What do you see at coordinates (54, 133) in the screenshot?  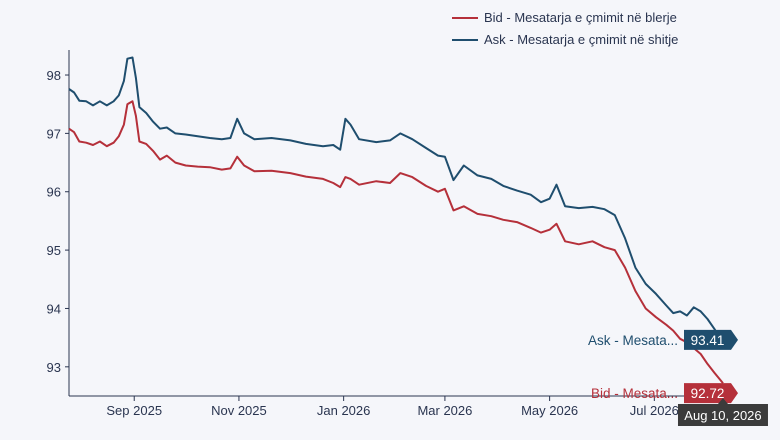 I see `y-tick-label: 97` at bounding box center [54, 133].